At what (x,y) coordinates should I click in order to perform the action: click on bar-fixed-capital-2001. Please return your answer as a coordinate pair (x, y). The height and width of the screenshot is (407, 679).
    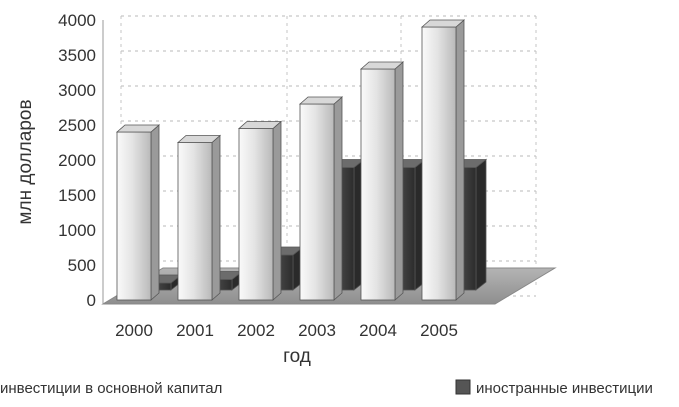
    Looking at the image, I should click on (199, 217).